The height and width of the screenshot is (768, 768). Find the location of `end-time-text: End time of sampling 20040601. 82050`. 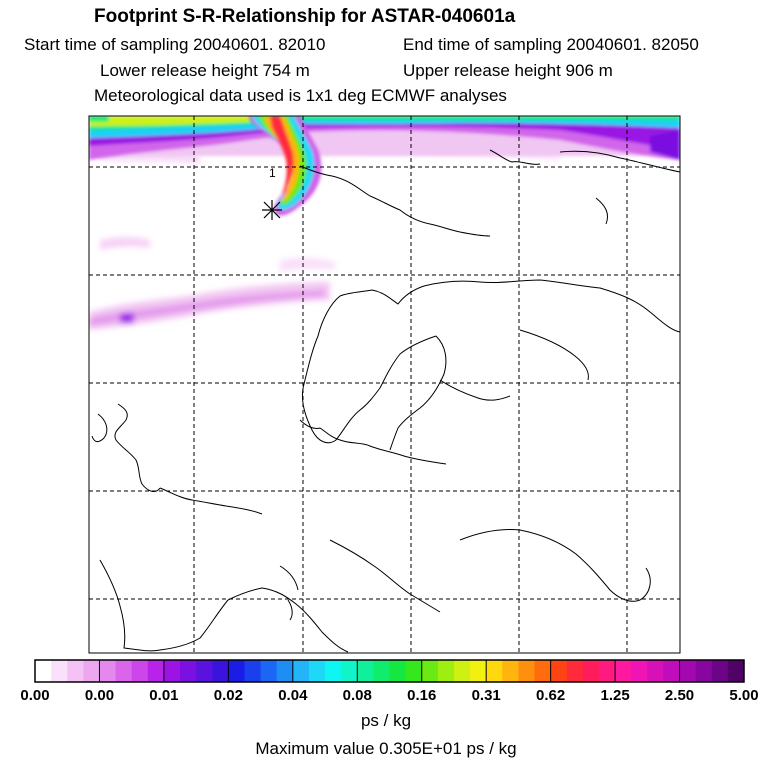

end-time-text: End time of sampling 20040601. 82050 is located at coordinates (551, 44).